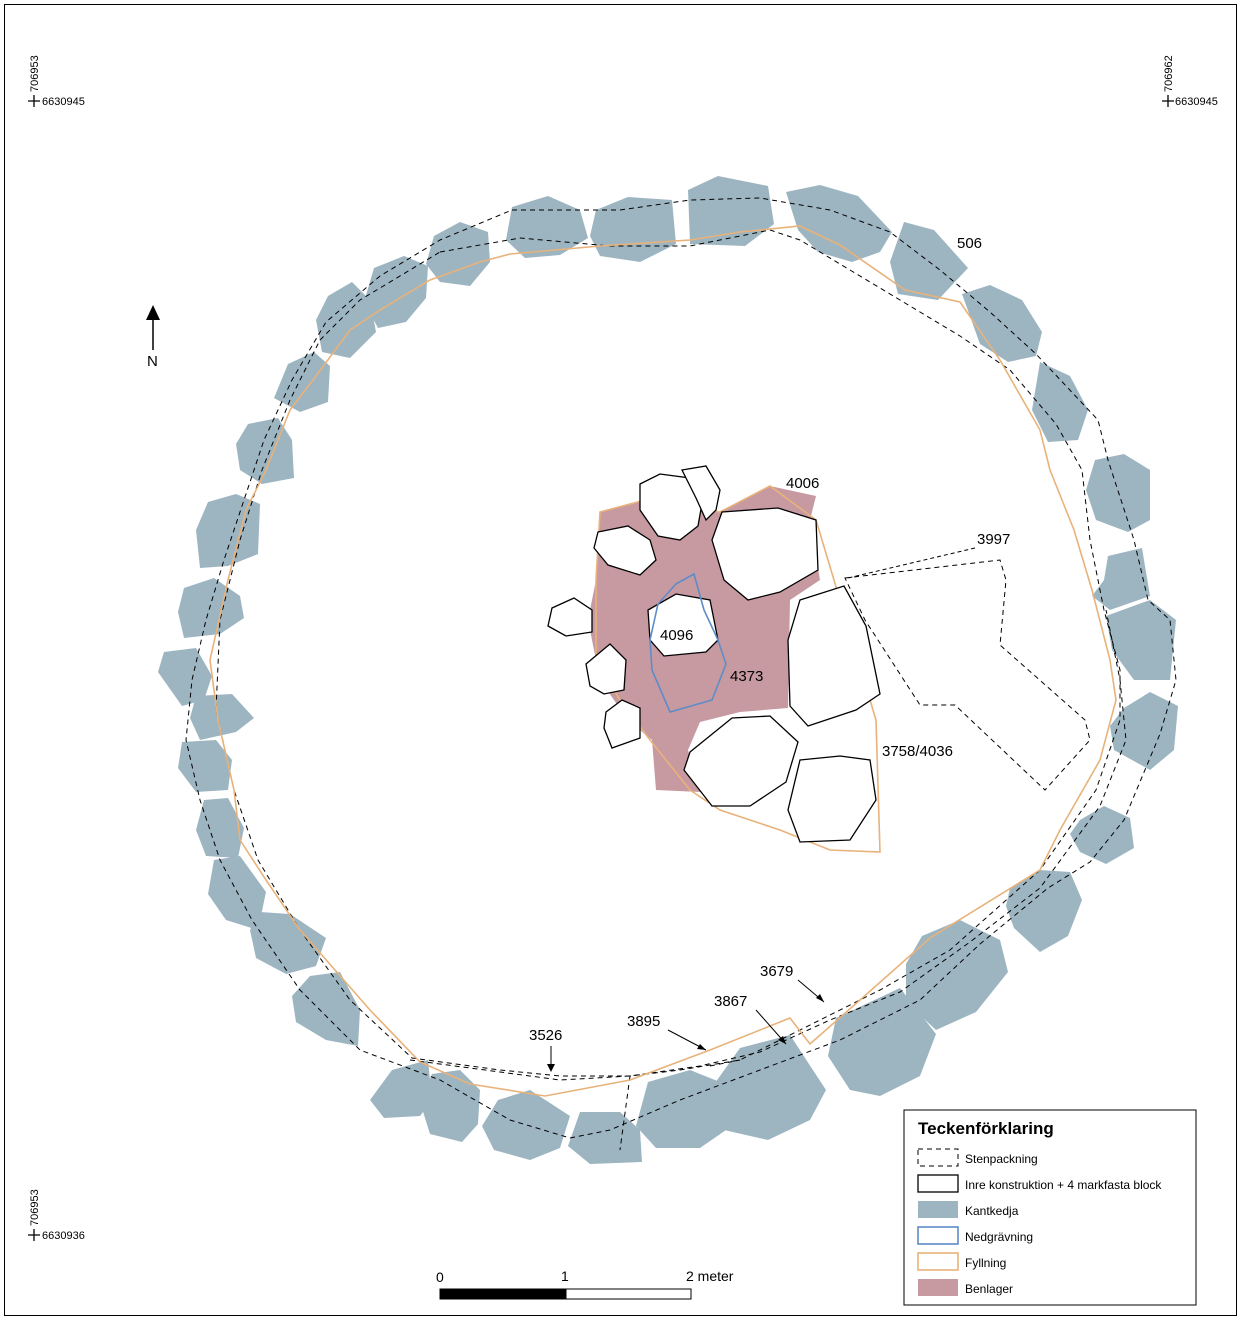 This screenshot has height=1320, width=1241. I want to click on legend-item-nedgravning: Nedgrävning, so click(999, 1237).